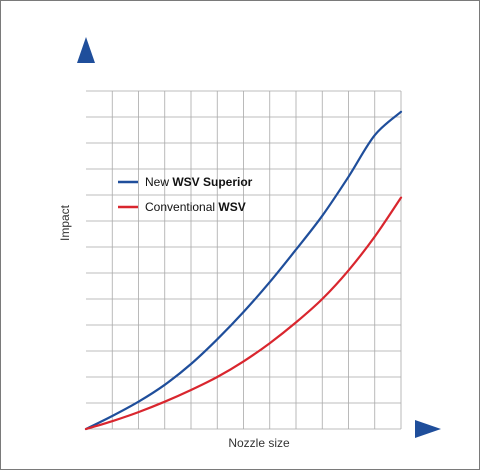 Image resolution: width=480 pixels, height=471 pixels. Describe the element at coordinates (199, 182) in the screenshot. I see `legend-label-new-wsv-superior: New WSV Superior` at that location.